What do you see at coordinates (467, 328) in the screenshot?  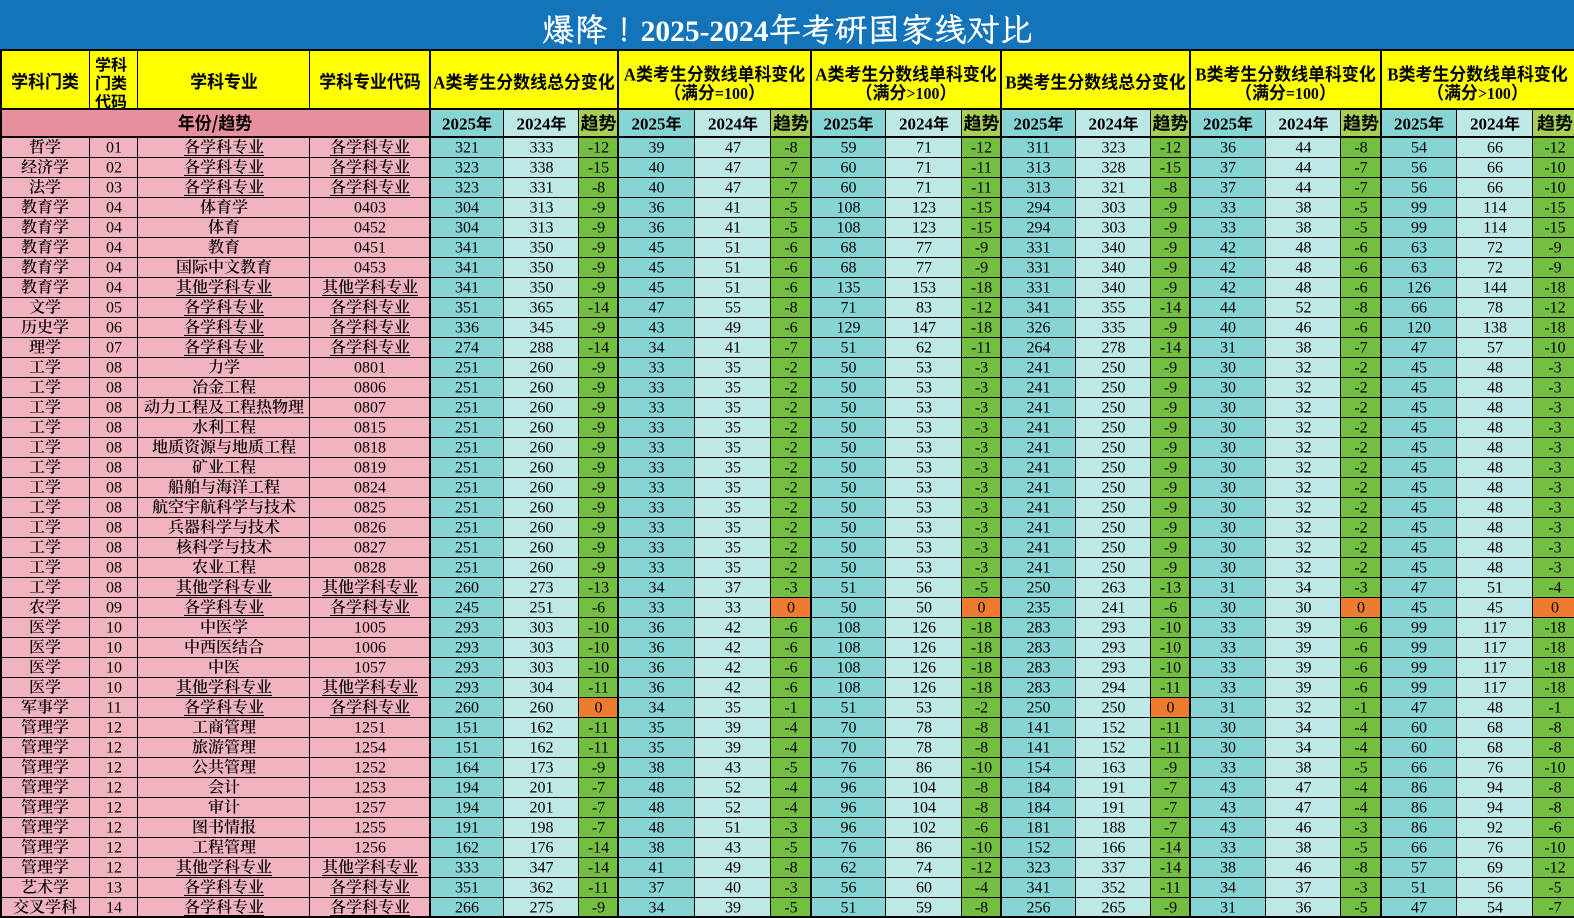 I see `svg-text: 336` at bounding box center [467, 328].